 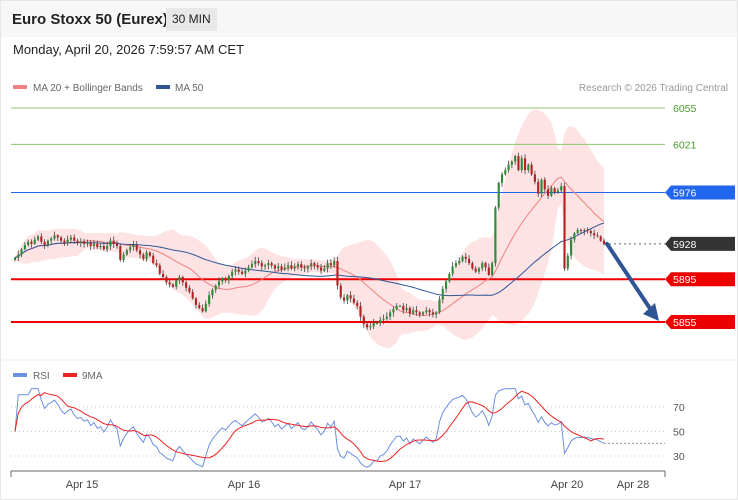 I want to click on rsi-tick-50: 50, so click(x=679, y=433).